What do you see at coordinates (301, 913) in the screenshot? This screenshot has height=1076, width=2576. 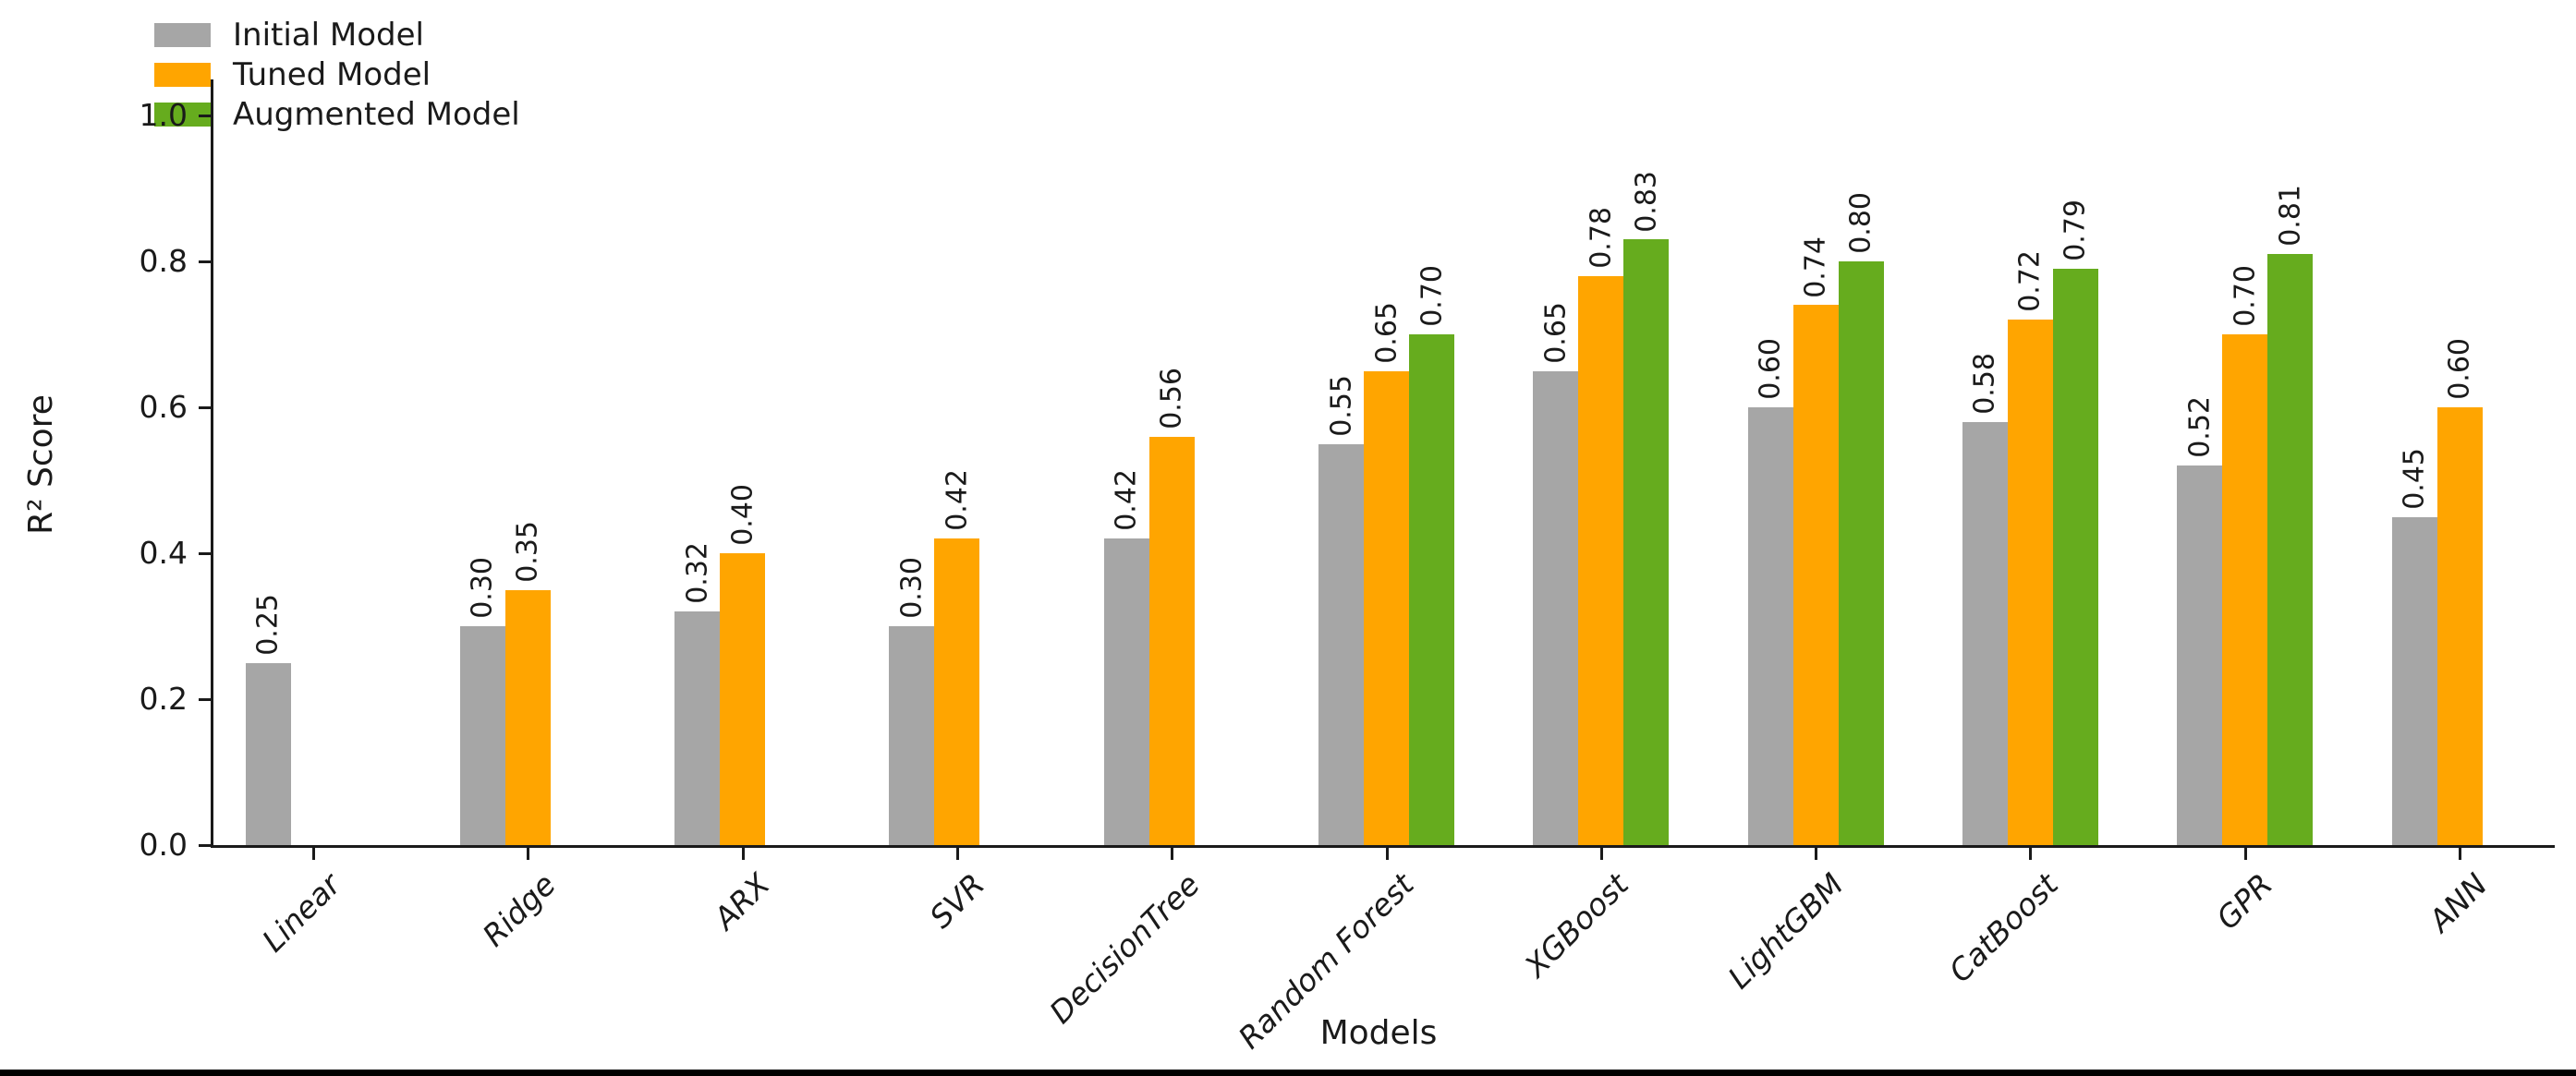 I see `x-tick-label: Linear` at bounding box center [301, 913].